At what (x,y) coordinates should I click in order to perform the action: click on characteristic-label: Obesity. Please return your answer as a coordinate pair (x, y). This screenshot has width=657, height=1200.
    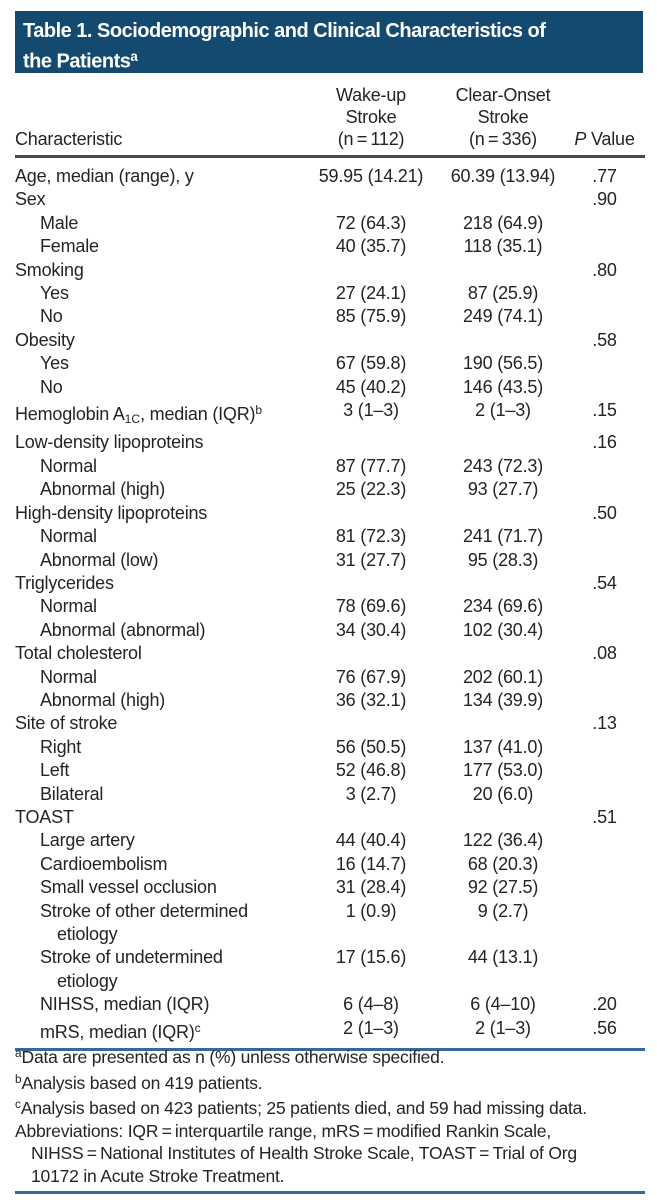
    Looking at the image, I should click on (45, 339).